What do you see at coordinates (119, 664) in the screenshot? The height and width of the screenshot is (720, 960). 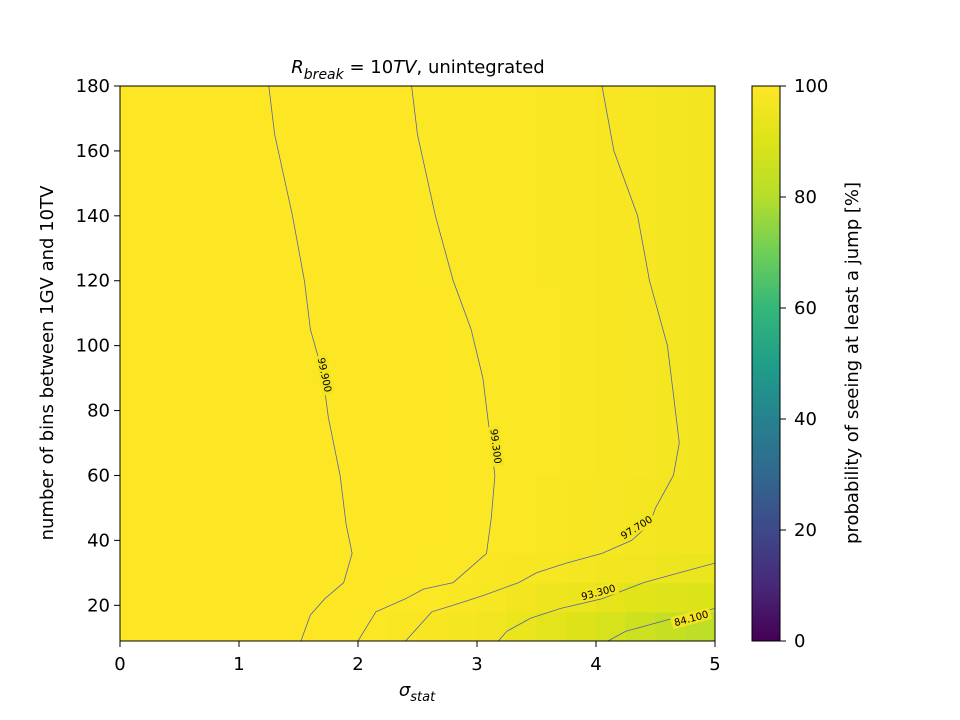 I see `x-tick-label: 0` at bounding box center [119, 664].